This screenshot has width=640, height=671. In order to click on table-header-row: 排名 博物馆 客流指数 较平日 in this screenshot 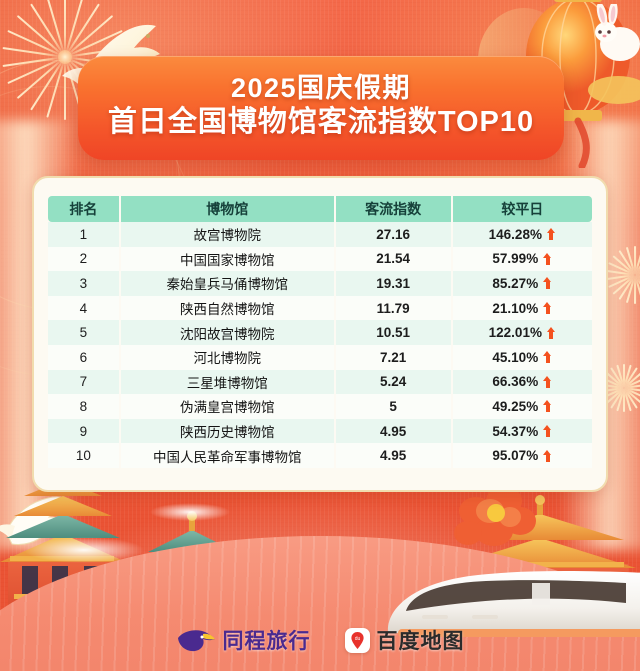, I will do `click(320, 209)`.